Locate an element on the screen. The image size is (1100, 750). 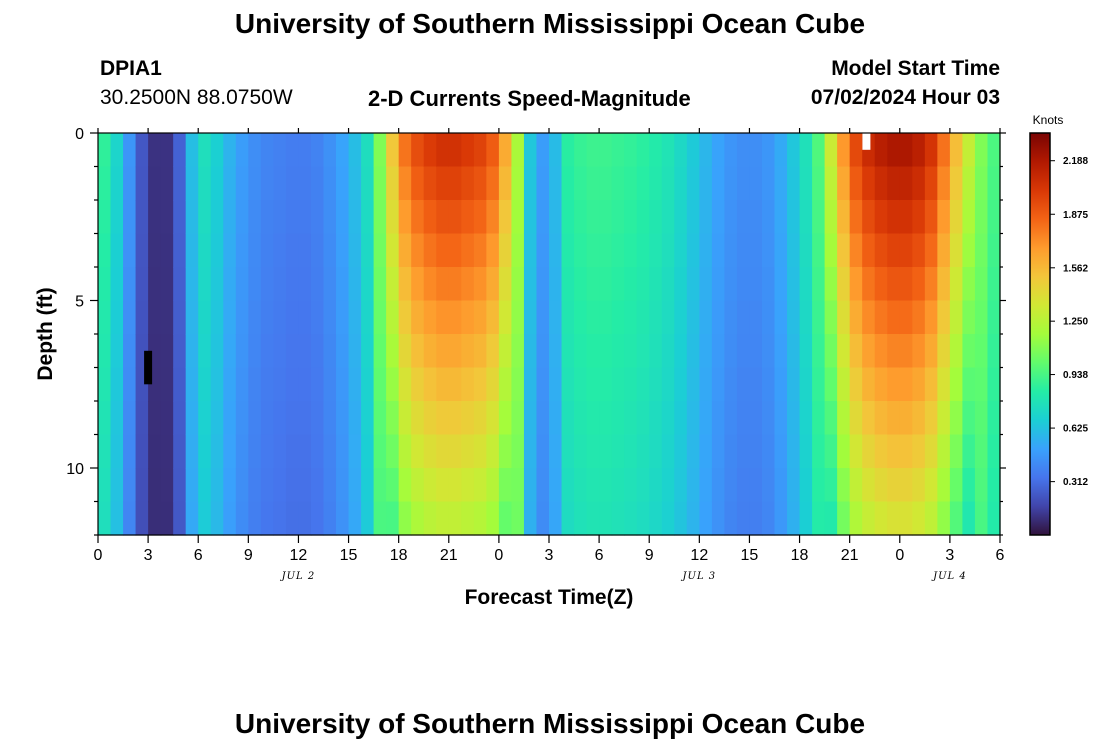
x-tick-label: 15 is located at coordinates (750, 555).